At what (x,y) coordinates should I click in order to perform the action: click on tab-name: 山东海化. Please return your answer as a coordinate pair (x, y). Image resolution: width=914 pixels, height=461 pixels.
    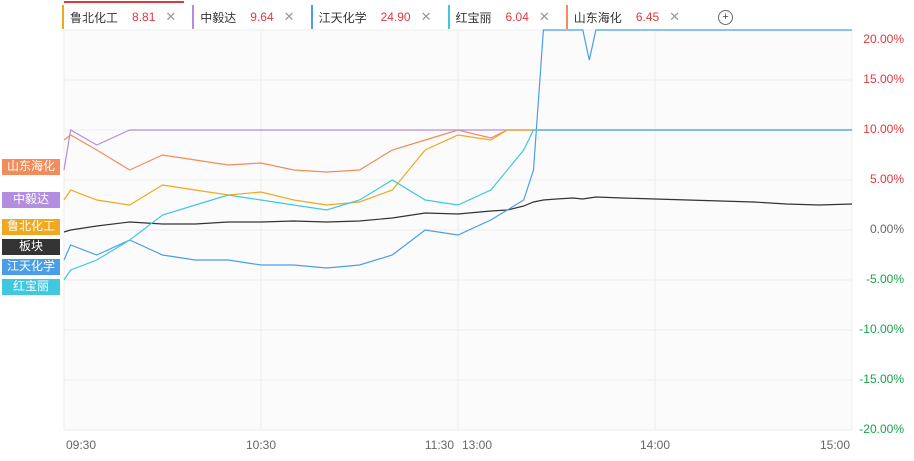
    Looking at the image, I should click on (597, 17).